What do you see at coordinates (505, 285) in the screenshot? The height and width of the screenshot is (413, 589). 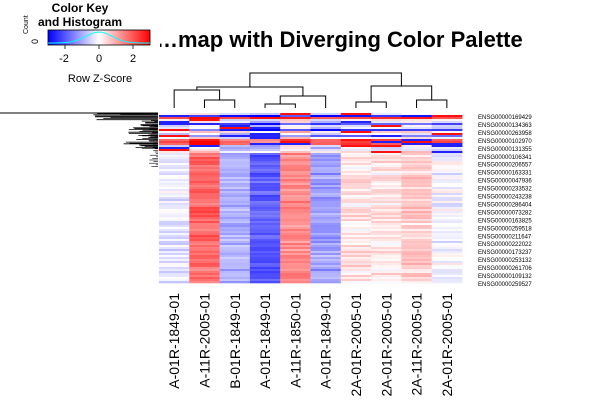 I see `row-label: ENSG00000259527` at bounding box center [505, 285].